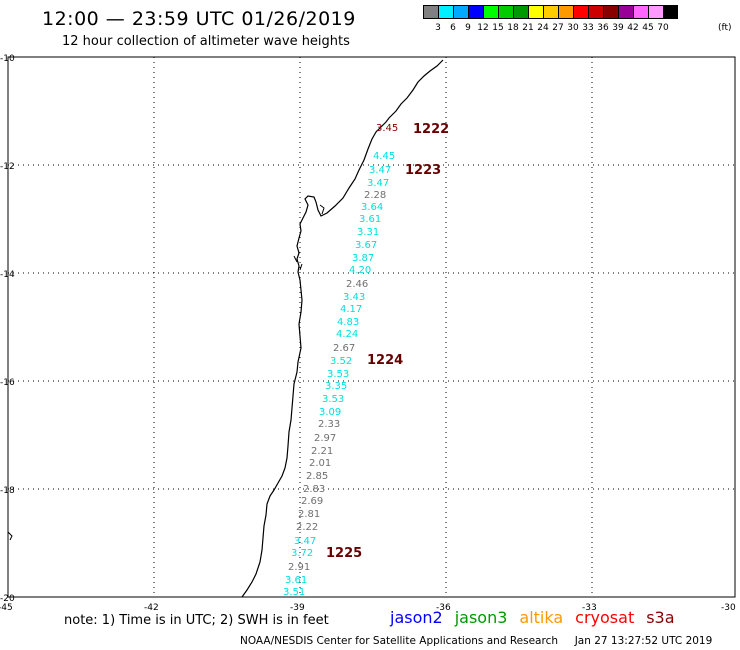  I want to click on wave-height-value: 2.91, so click(299, 567).